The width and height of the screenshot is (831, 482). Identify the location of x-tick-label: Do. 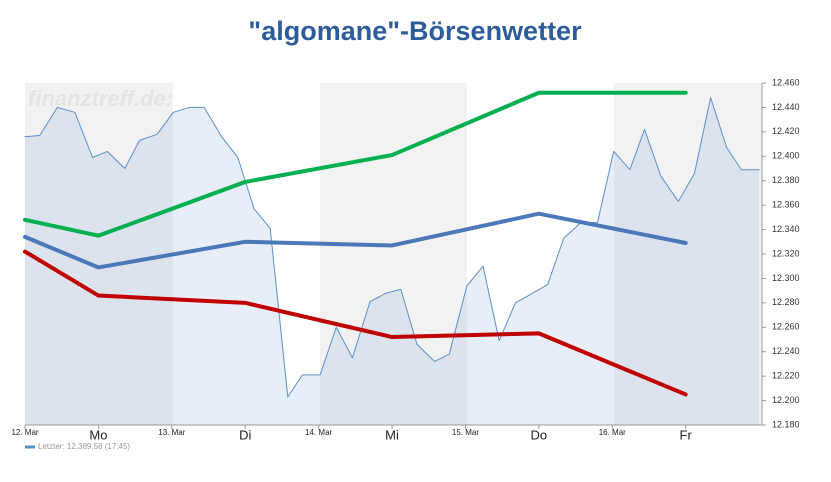
(539, 434).